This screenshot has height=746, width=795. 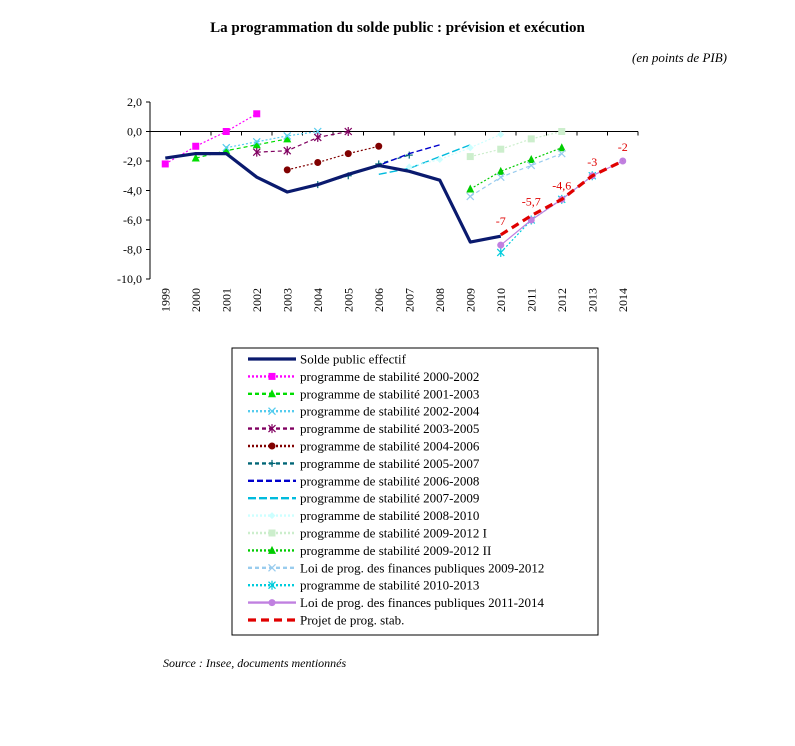 I want to click on x-tick-label: 1999, so click(x=165, y=300).